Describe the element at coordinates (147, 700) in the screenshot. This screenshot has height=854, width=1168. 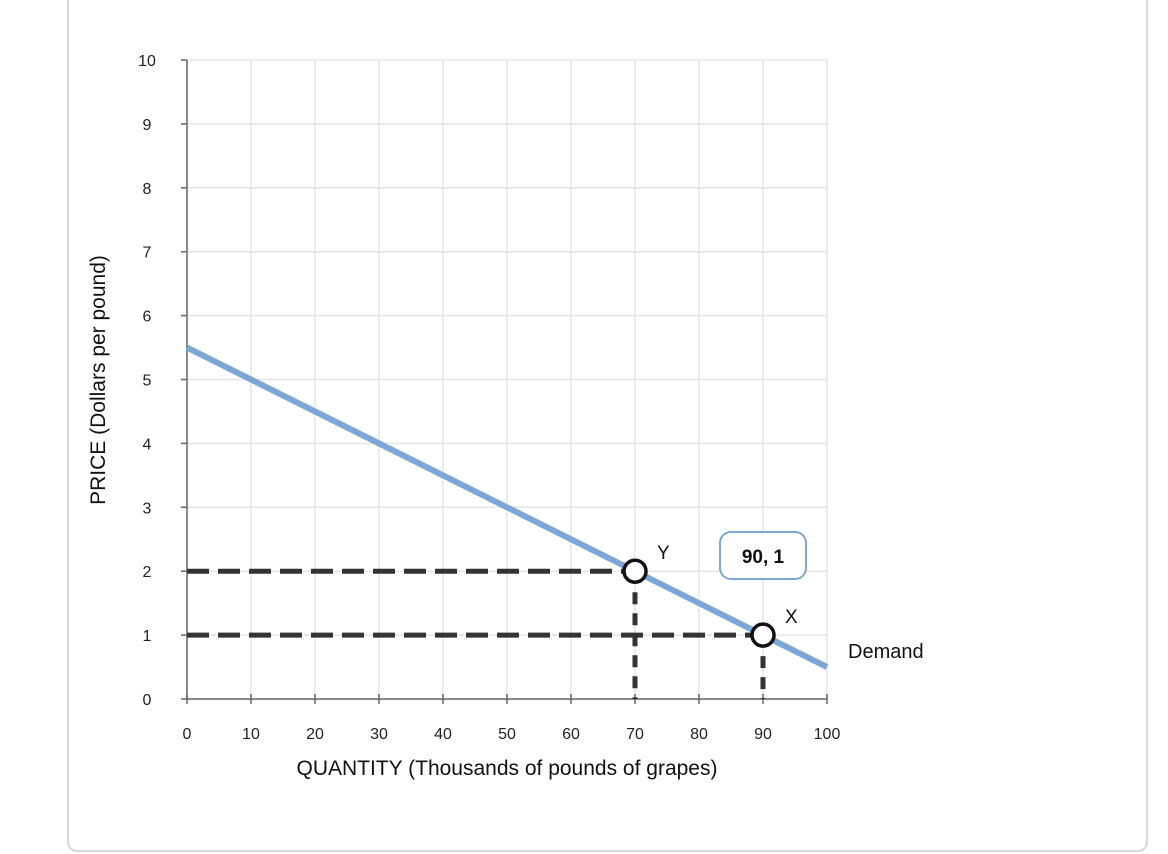
I see `y-tick-label: 0` at that location.